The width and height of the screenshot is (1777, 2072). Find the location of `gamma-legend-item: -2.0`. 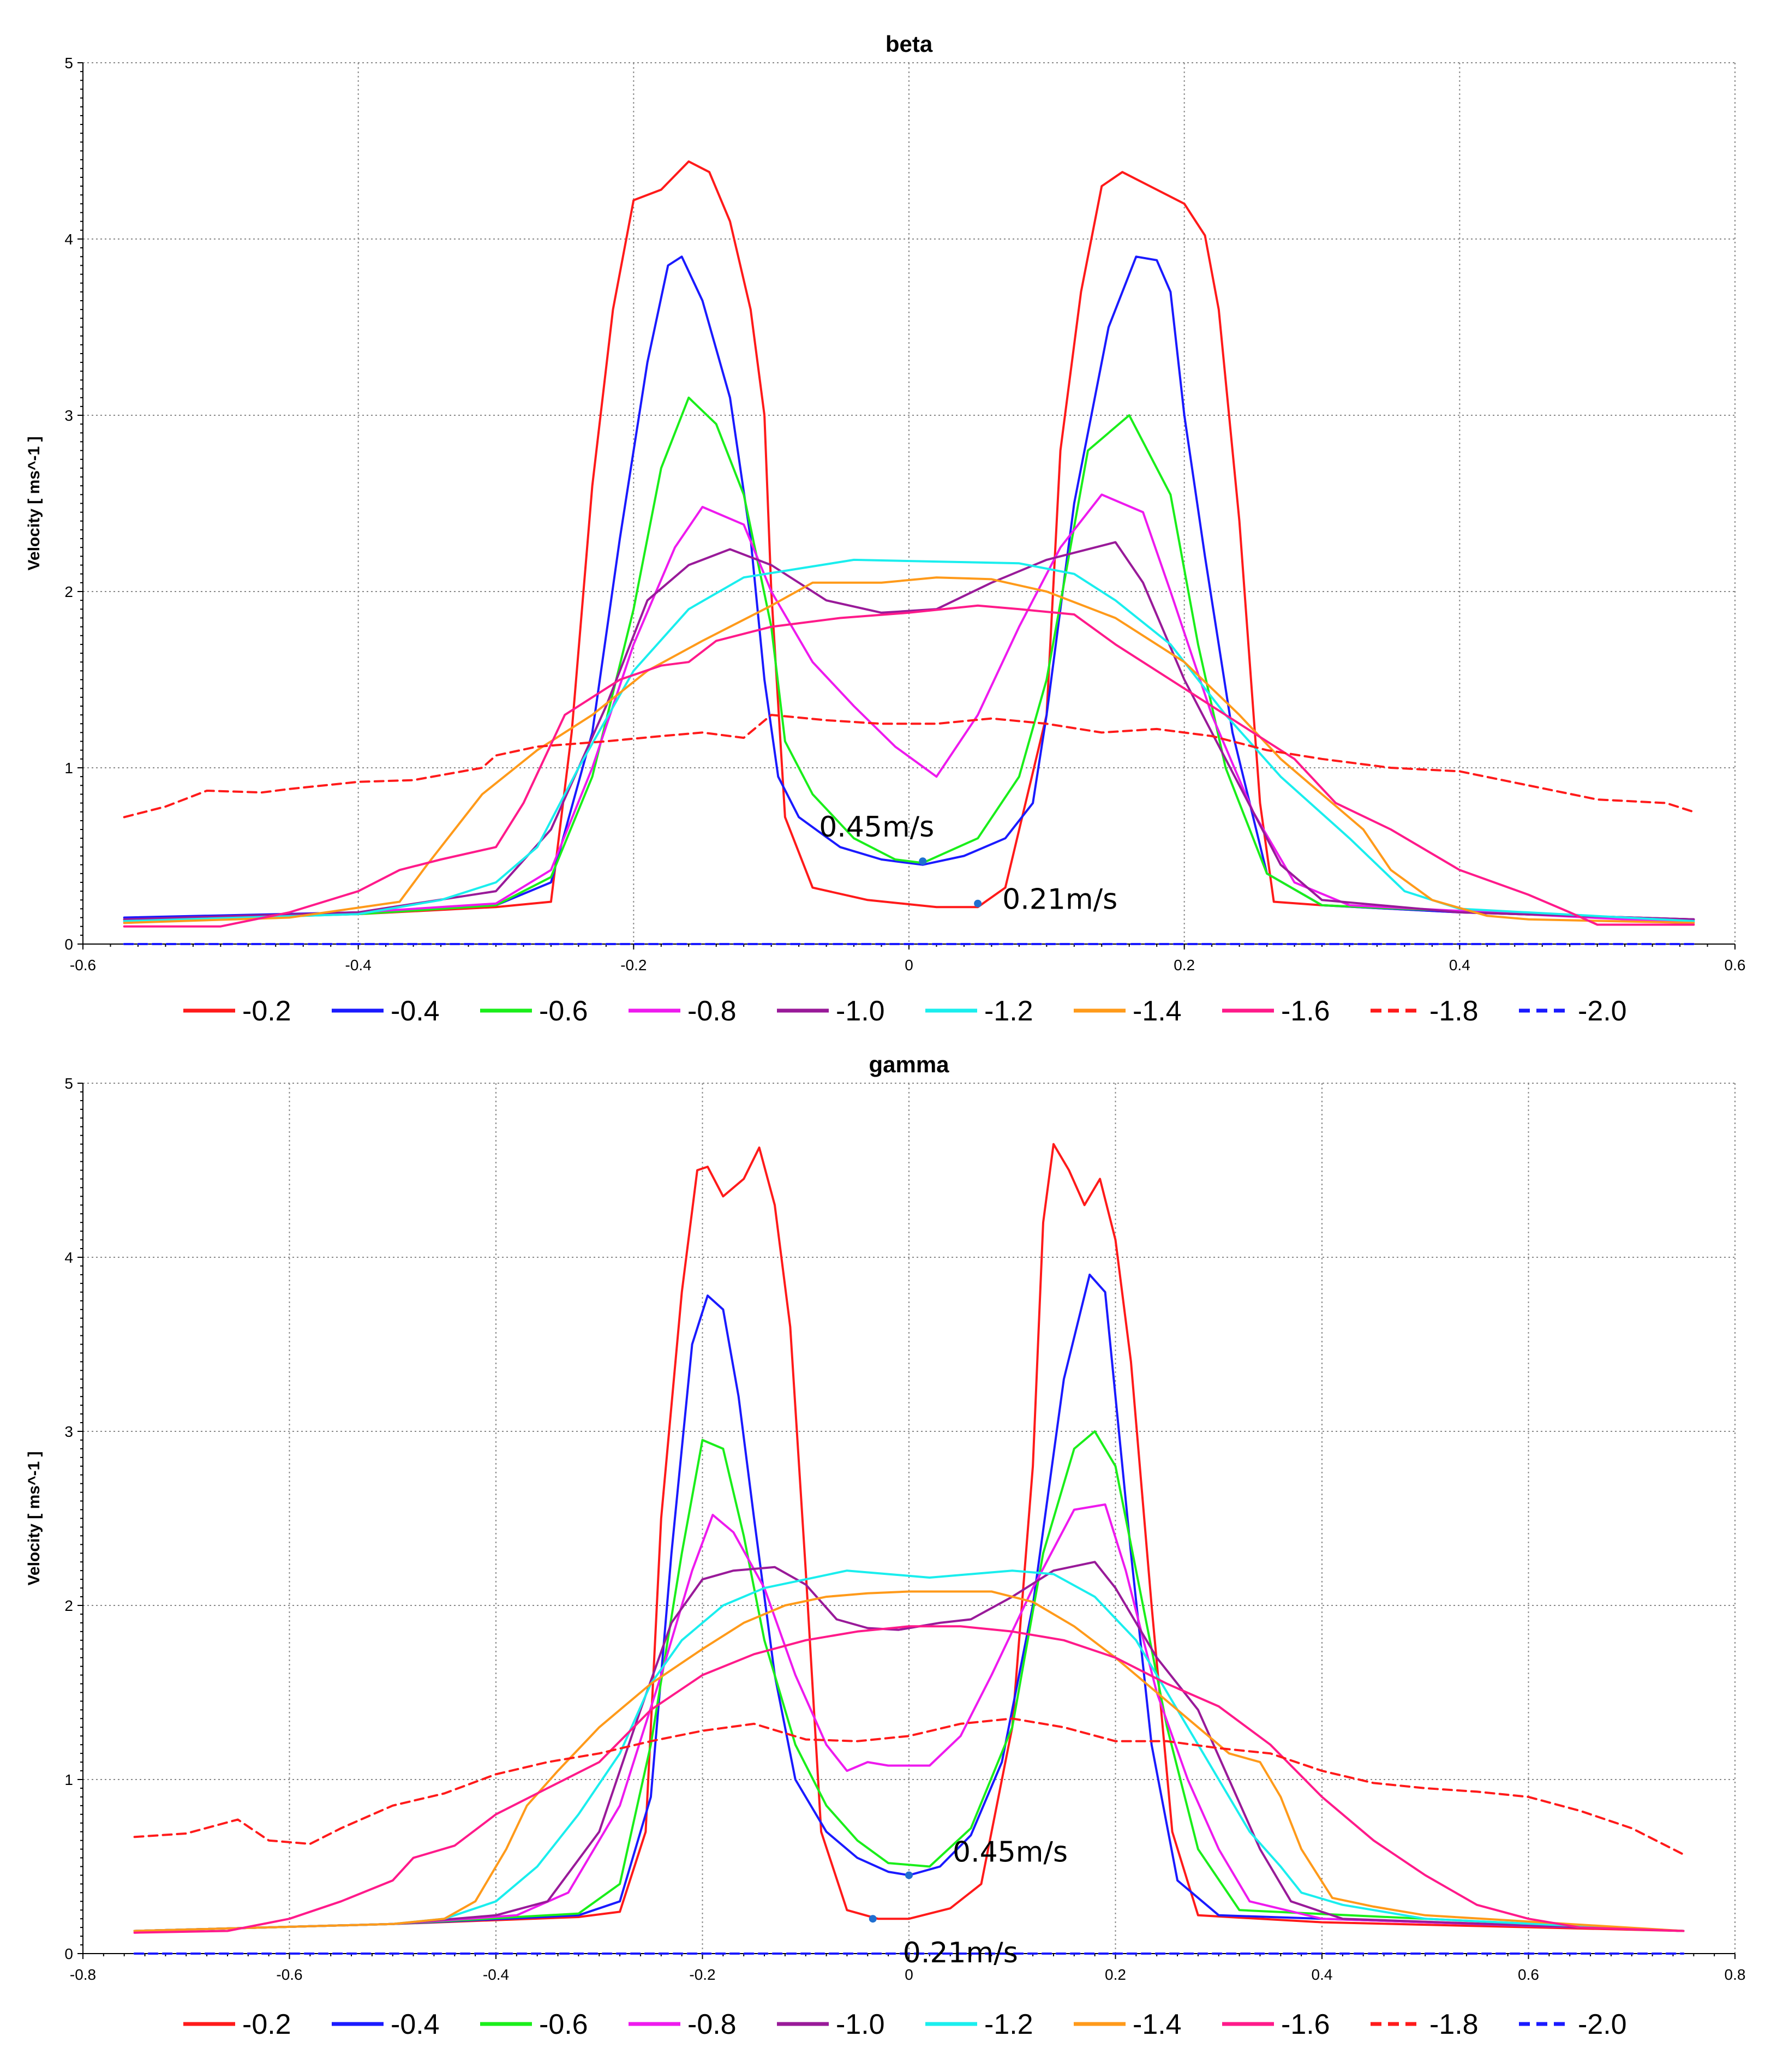

gamma-legend-item: -2.0 is located at coordinates (1573, 2025).